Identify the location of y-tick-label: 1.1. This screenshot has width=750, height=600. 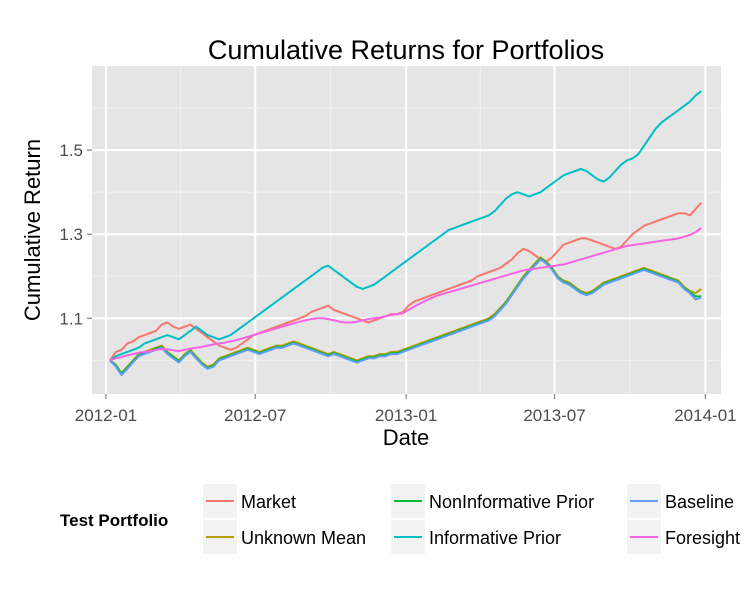
(71, 318).